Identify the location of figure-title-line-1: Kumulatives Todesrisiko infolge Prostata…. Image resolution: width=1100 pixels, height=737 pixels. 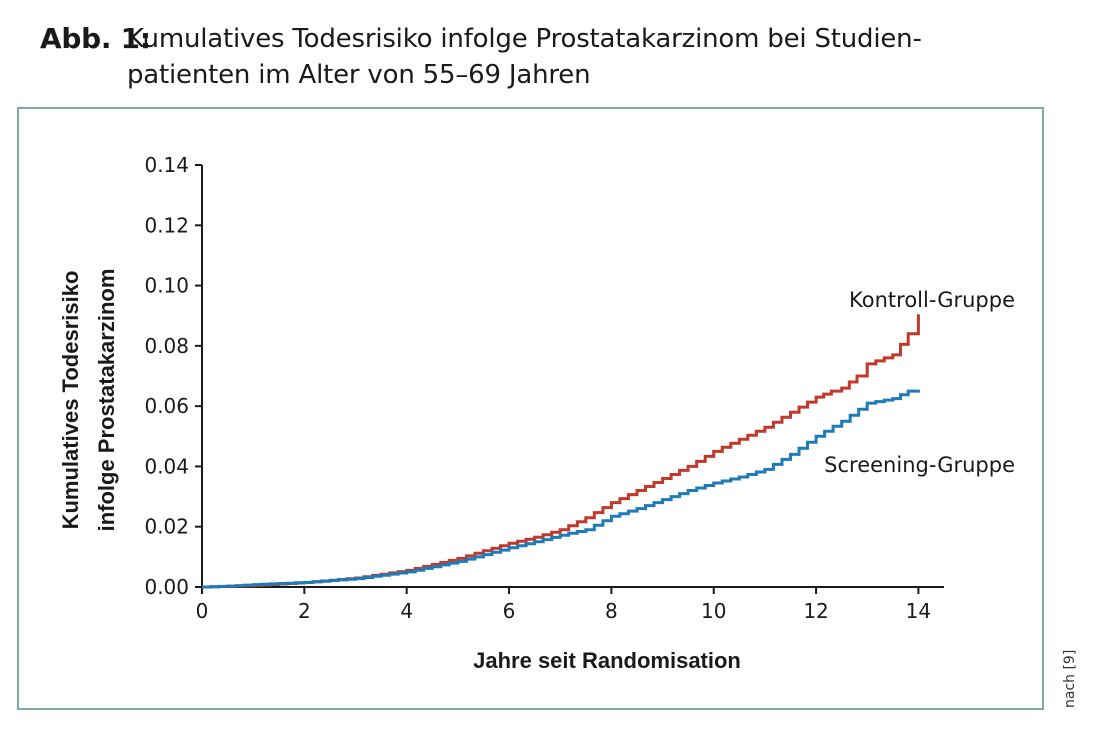
(524, 39).